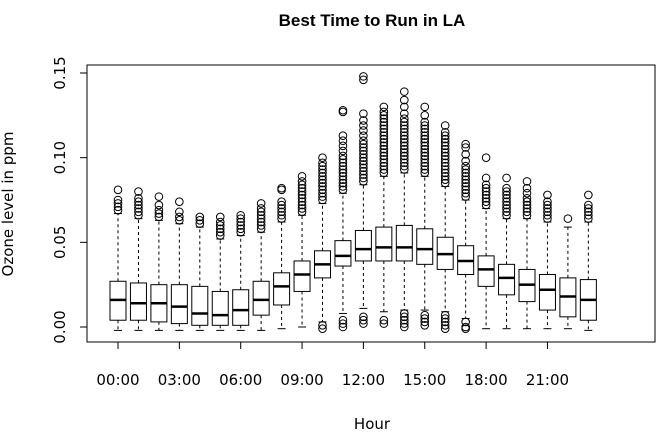 Image resolution: width=667 pixels, height=440 pixels. Describe the element at coordinates (547, 380) in the screenshot. I see `x-tick-label: 21:00` at that location.